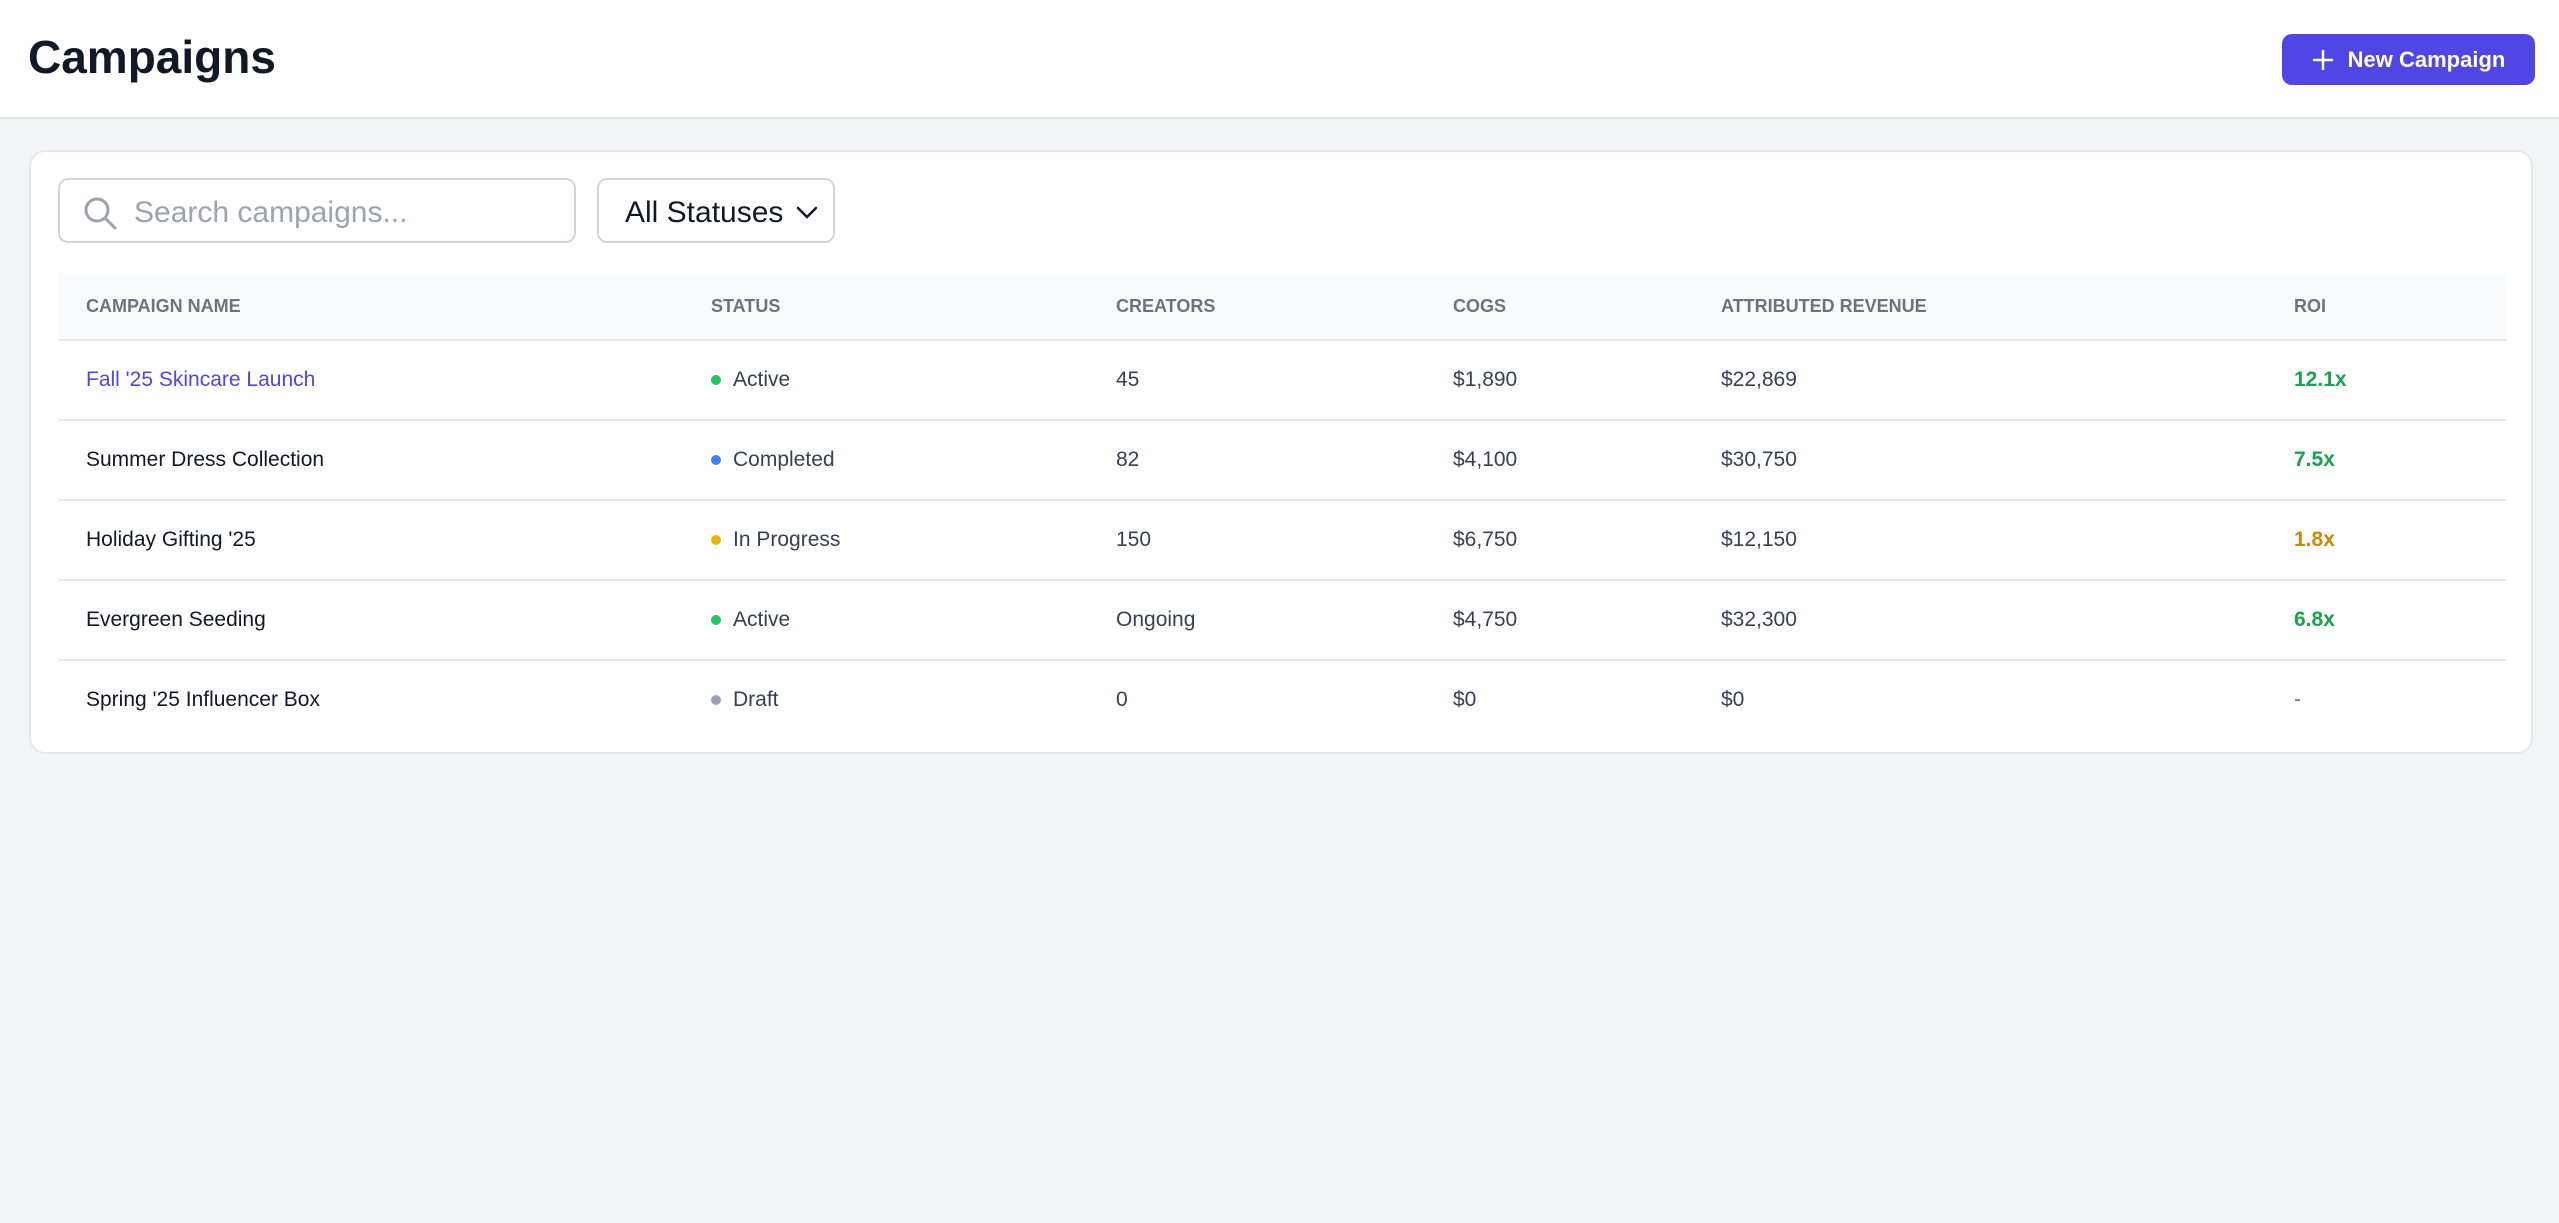 This screenshot has height=1223, width=2559. What do you see at coordinates (2006, 307) in the screenshot?
I see `column-header: ATTRIBUTED REVENUE` at bounding box center [2006, 307].